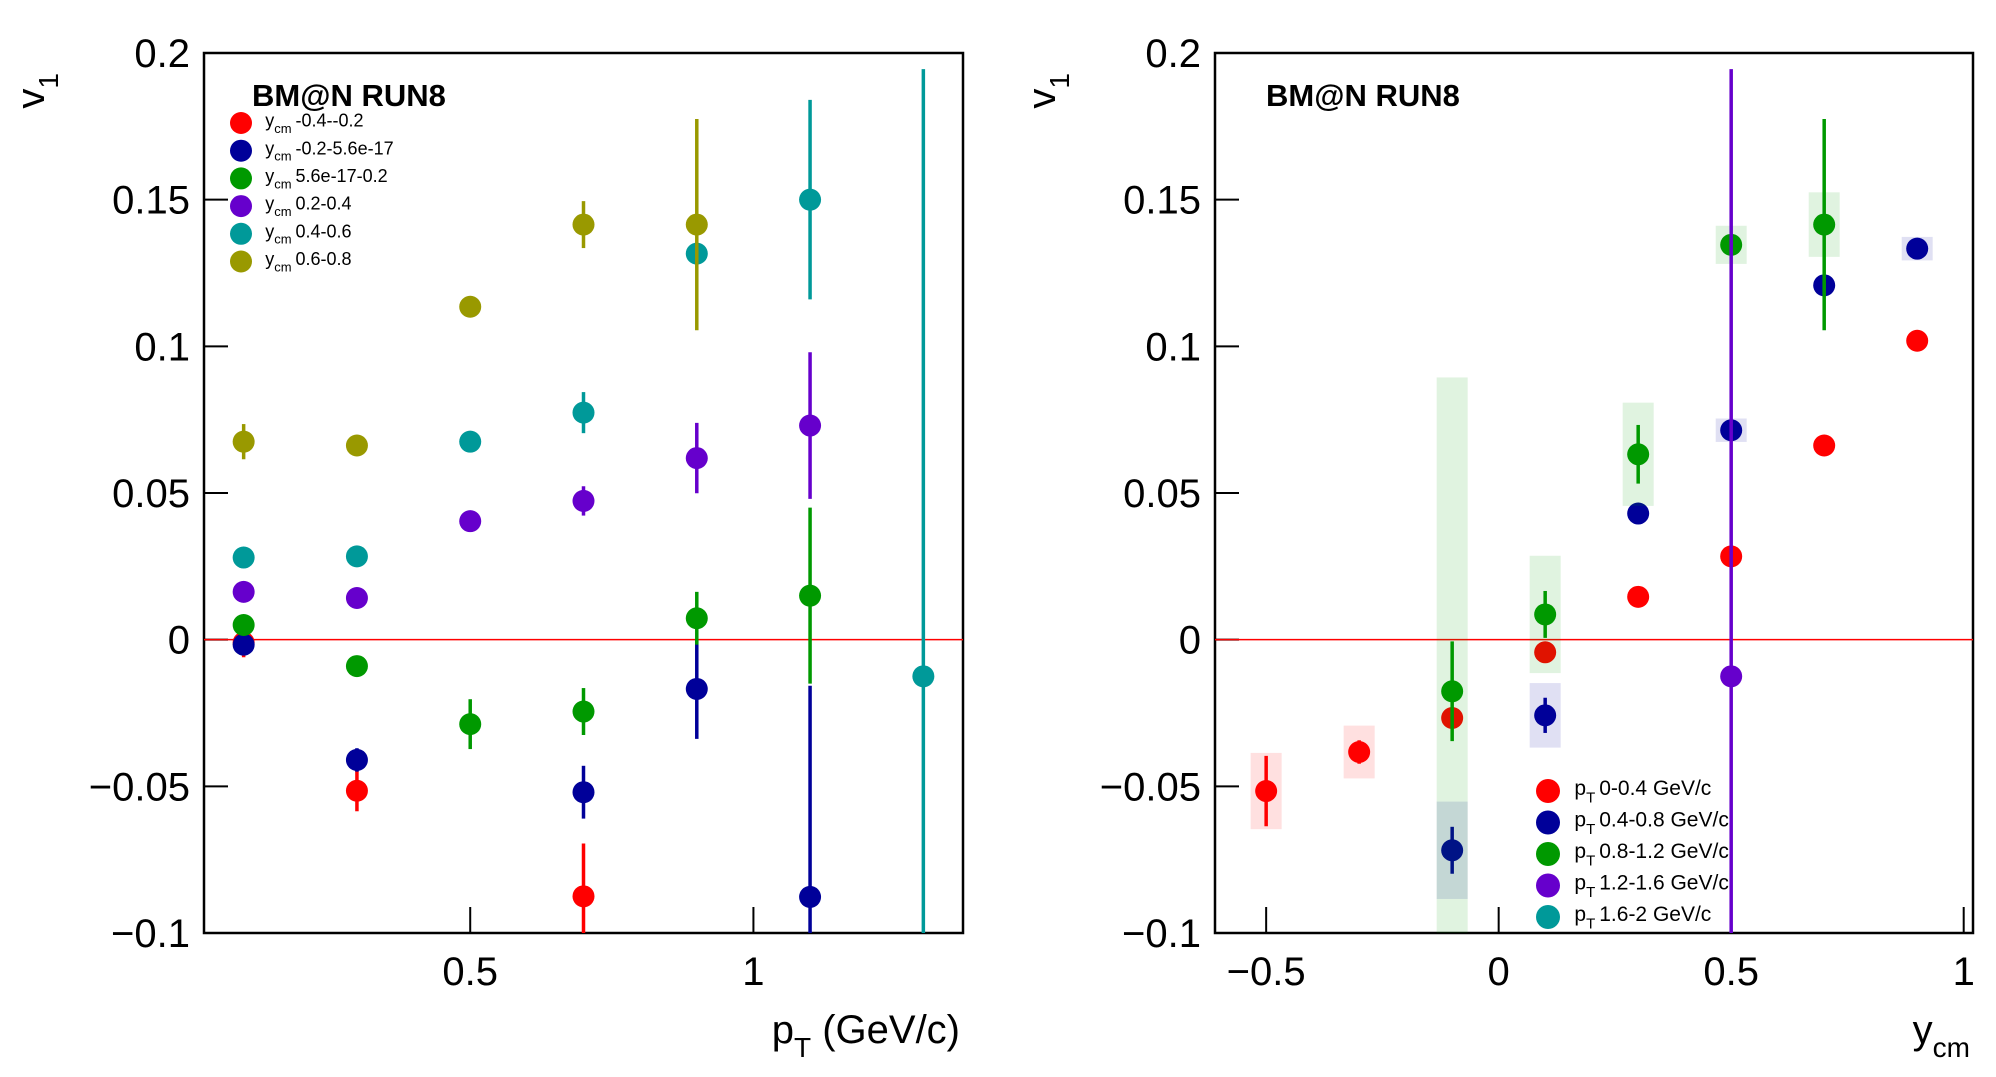 The width and height of the screenshot is (1996, 1077). I want to click on legend-label: pT 1.6-2 GeV/c, so click(1642, 917).